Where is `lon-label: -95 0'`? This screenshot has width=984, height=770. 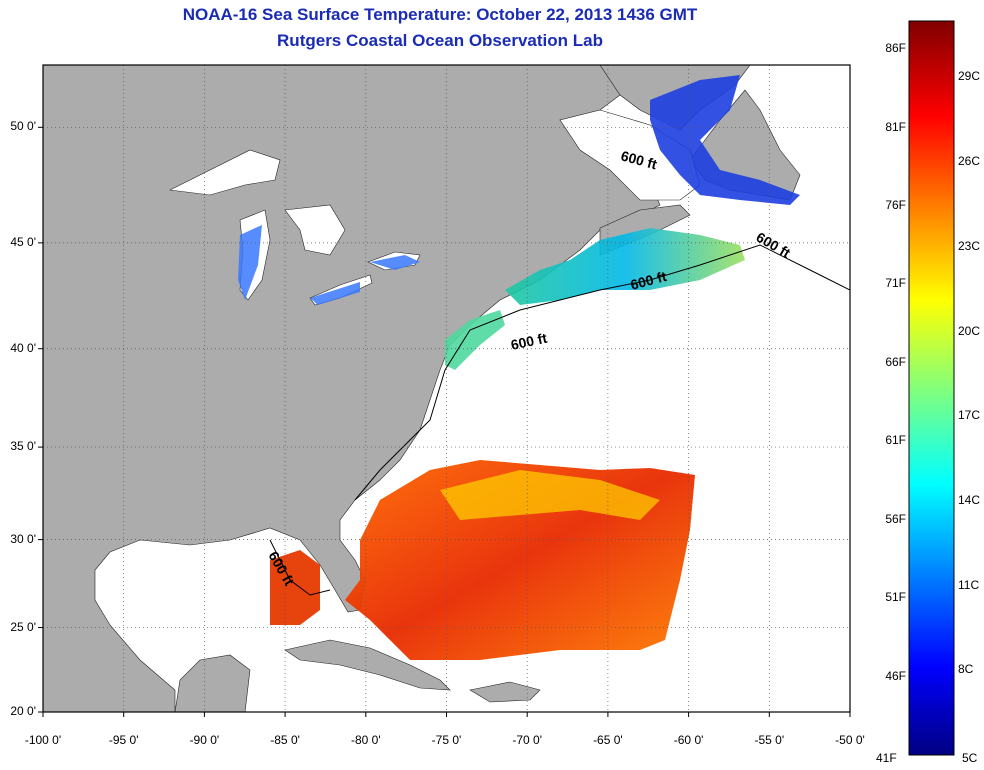
lon-label: -95 0' is located at coordinates (123, 740).